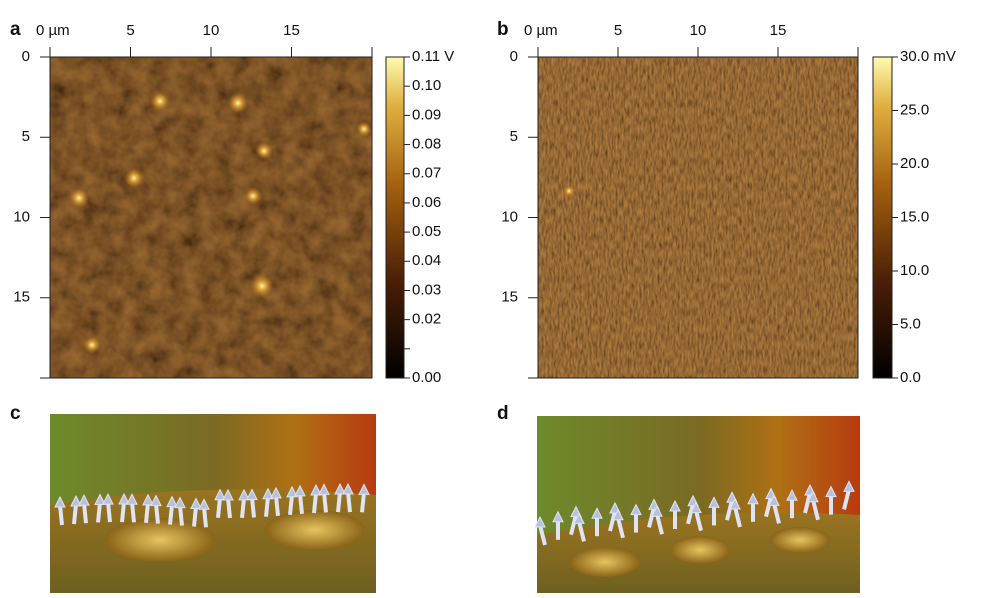 Image resolution: width=982 pixels, height=598 pixels. Describe the element at coordinates (914, 216) in the screenshot. I see `colorbar-label: 15.0` at that location.